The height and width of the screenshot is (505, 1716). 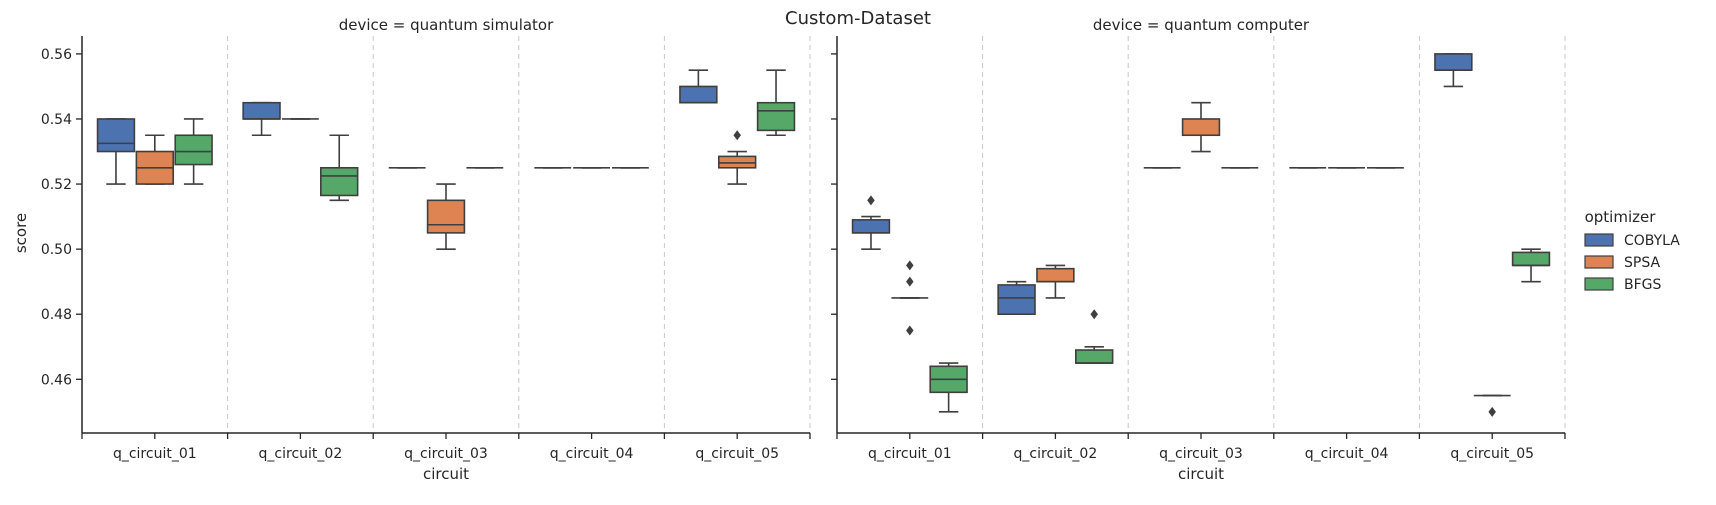 What do you see at coordinates (56, 55) in the screenshot?
I see `y-tick-label: 0.56` at bounding box center [56, 55].